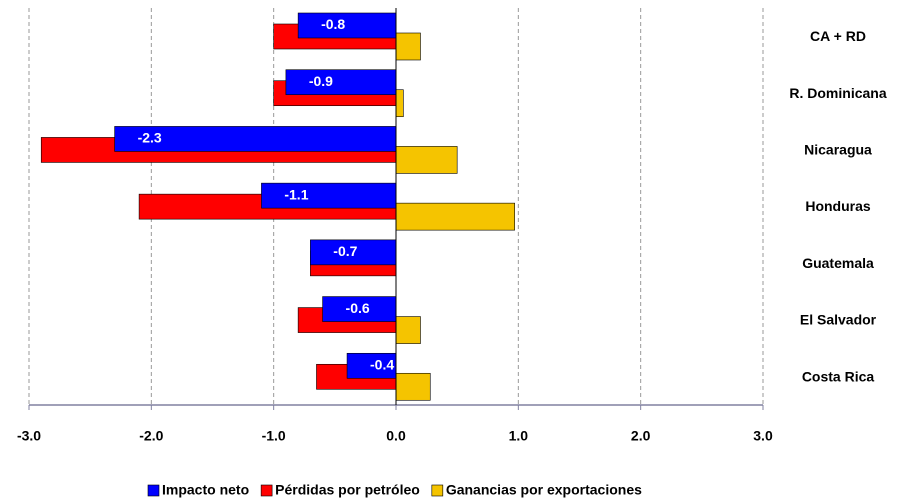  What do you see at coordinates (838, 149) in the screenshot?
I see `category-label: Nicaragua` at bounding box center [838, 149].